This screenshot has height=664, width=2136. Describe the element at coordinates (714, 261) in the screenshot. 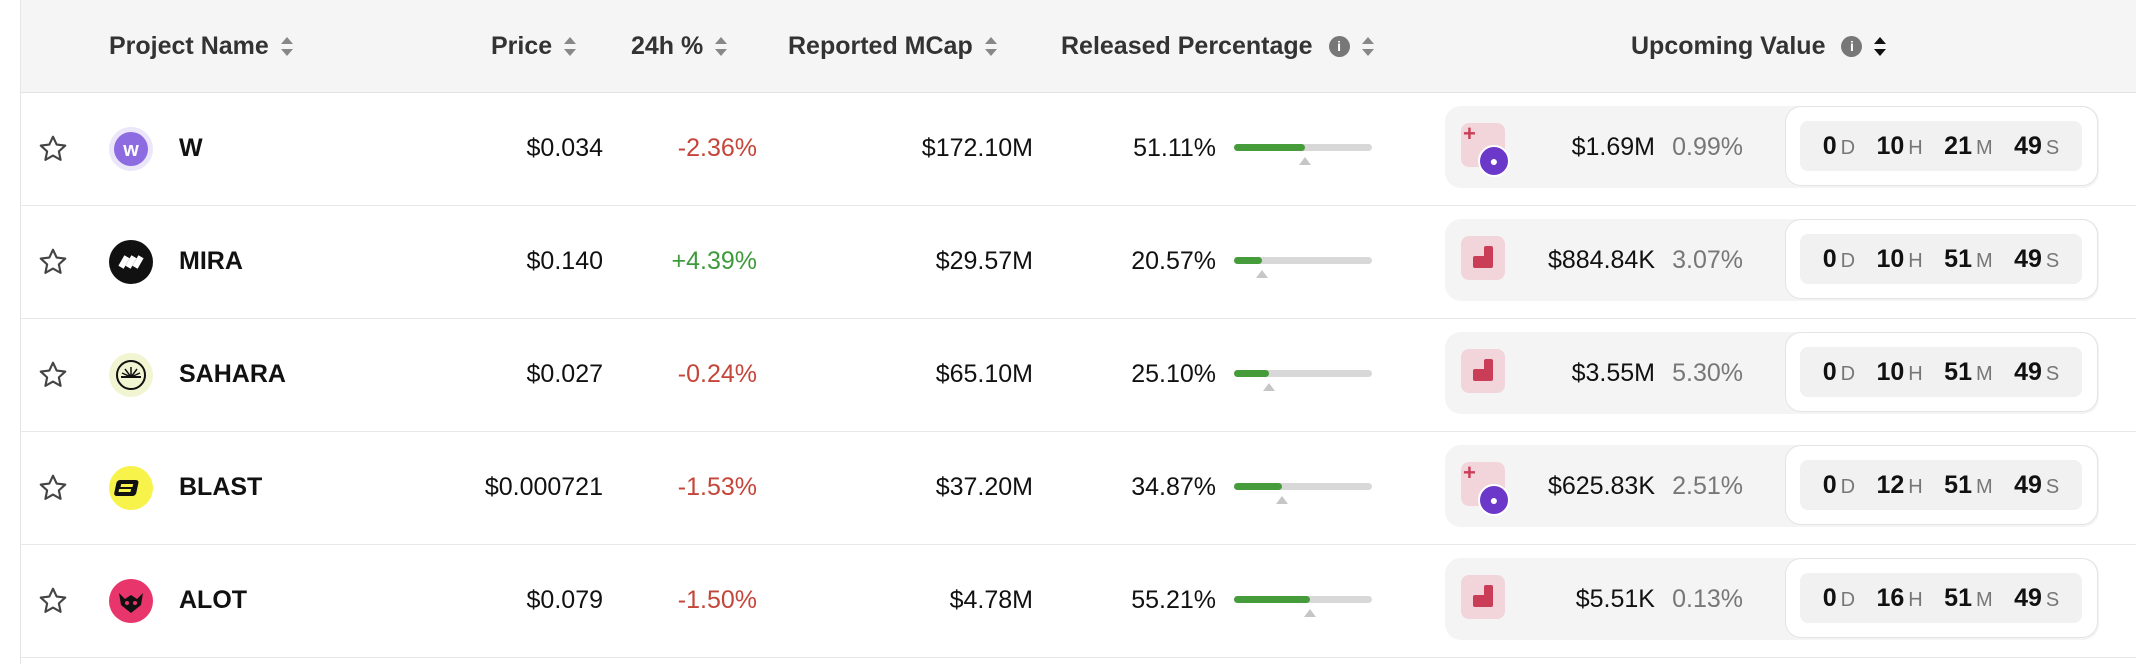

I see `change-24h: +4.39%` at that location.